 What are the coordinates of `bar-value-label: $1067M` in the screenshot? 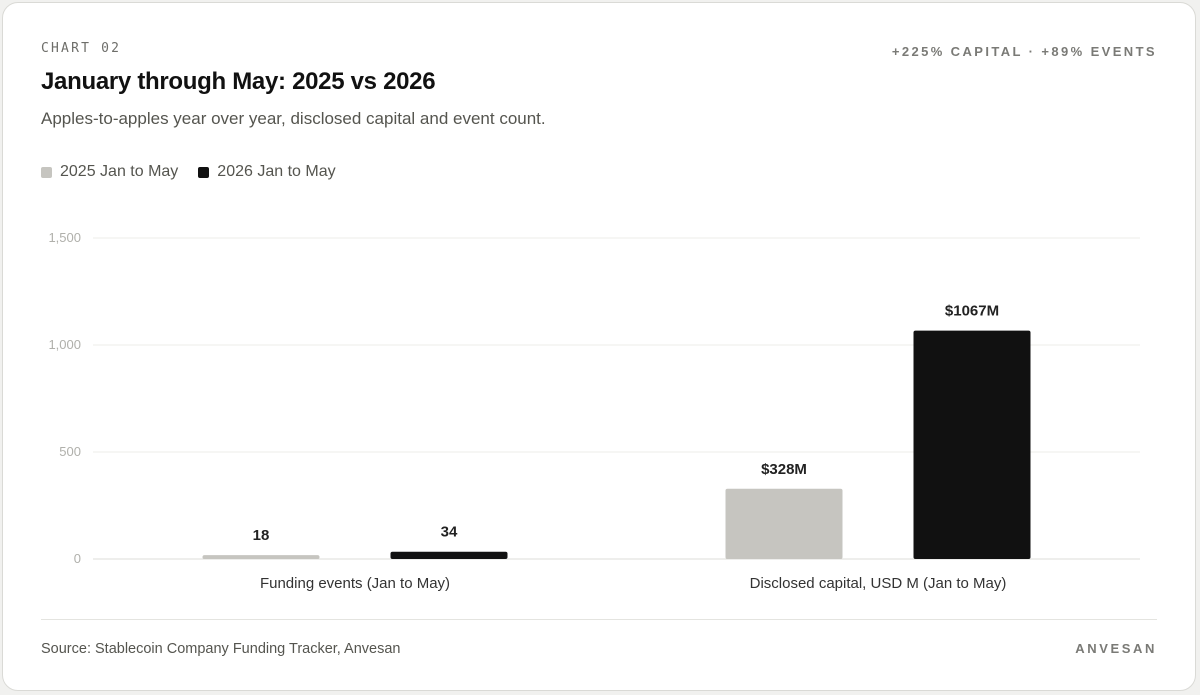 It's located at (972, 311).